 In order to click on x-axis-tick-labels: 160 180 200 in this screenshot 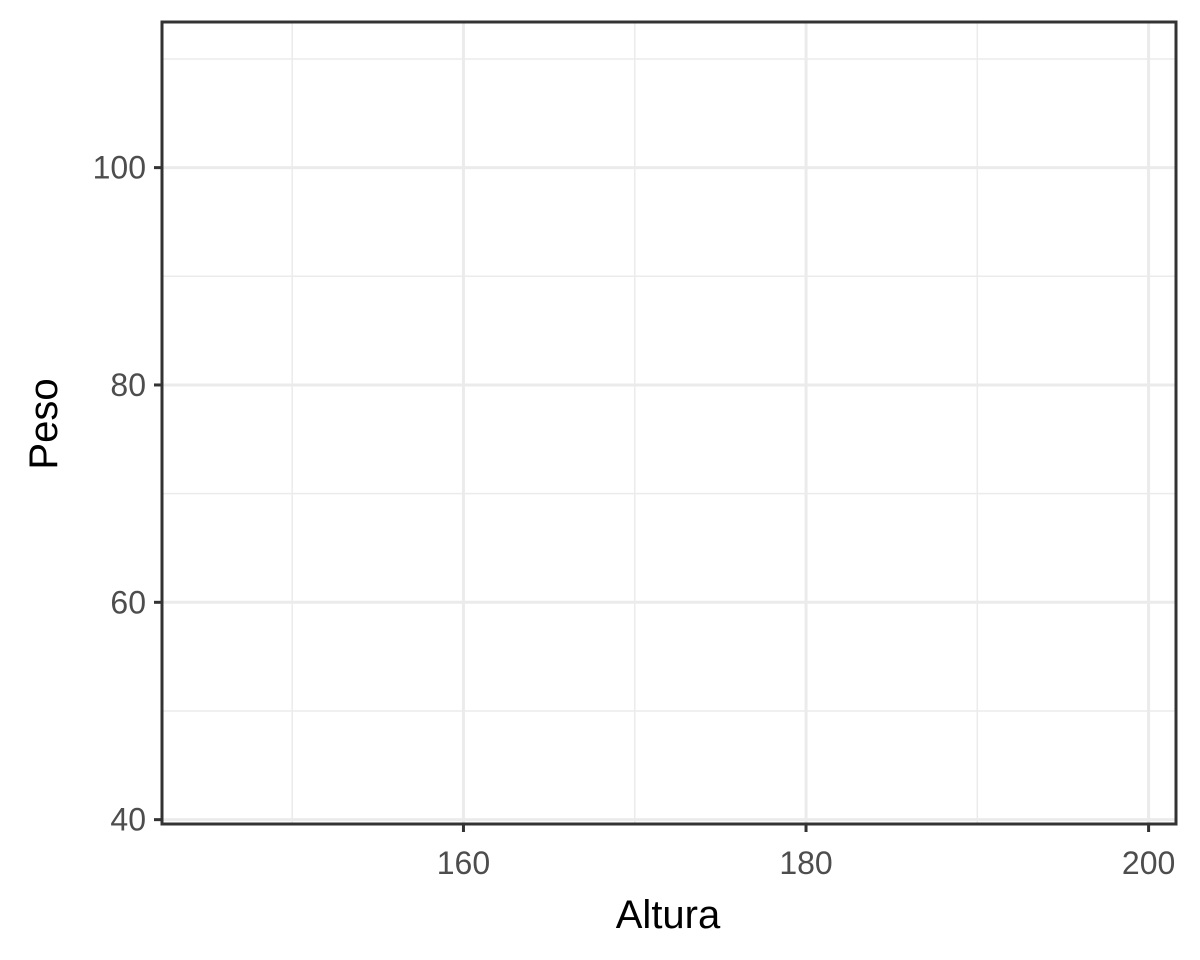, I will do `click(806, 863)`.